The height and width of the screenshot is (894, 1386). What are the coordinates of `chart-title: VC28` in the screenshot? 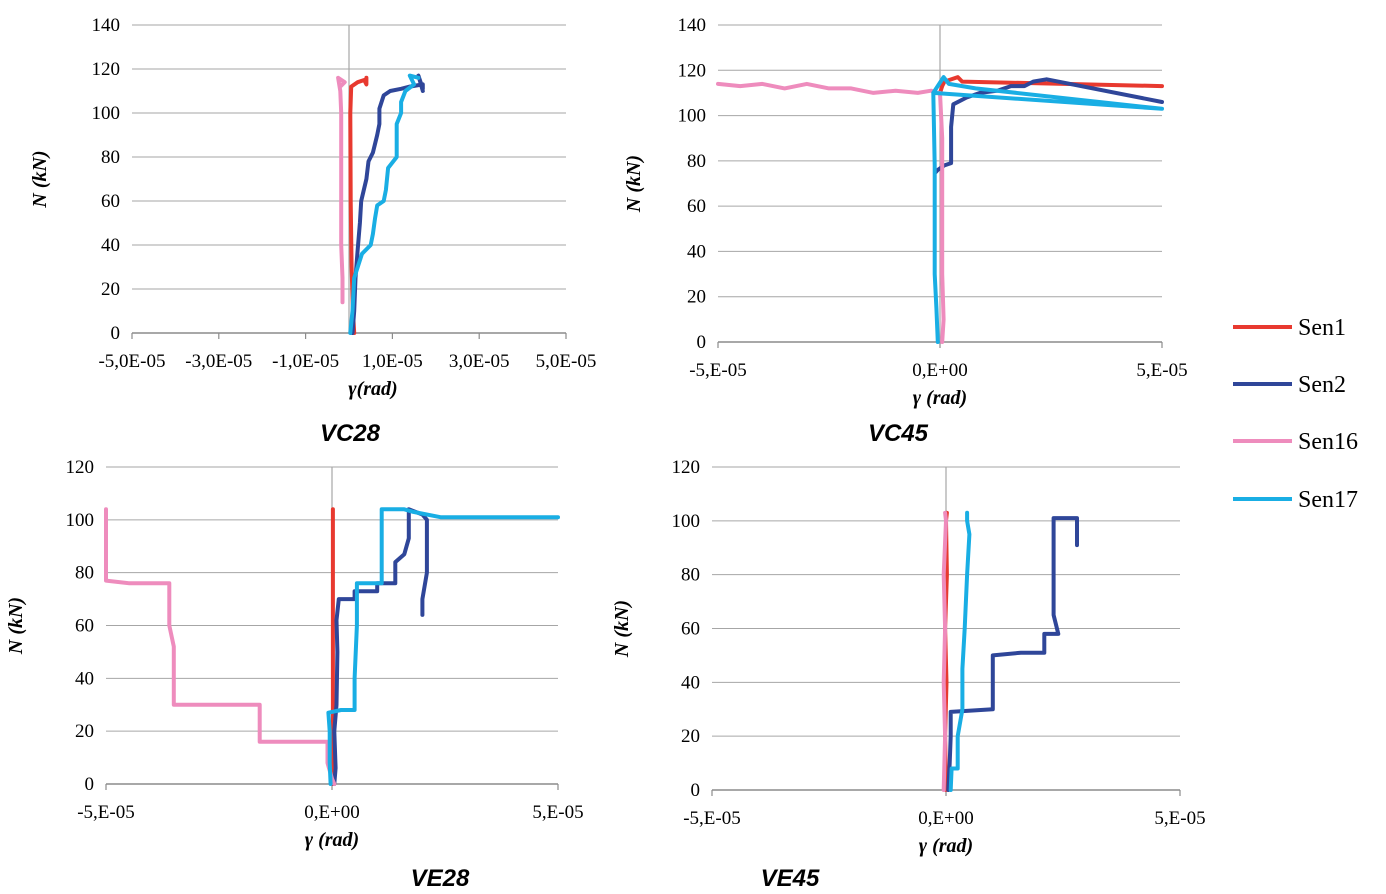 It's located at (350, 433).